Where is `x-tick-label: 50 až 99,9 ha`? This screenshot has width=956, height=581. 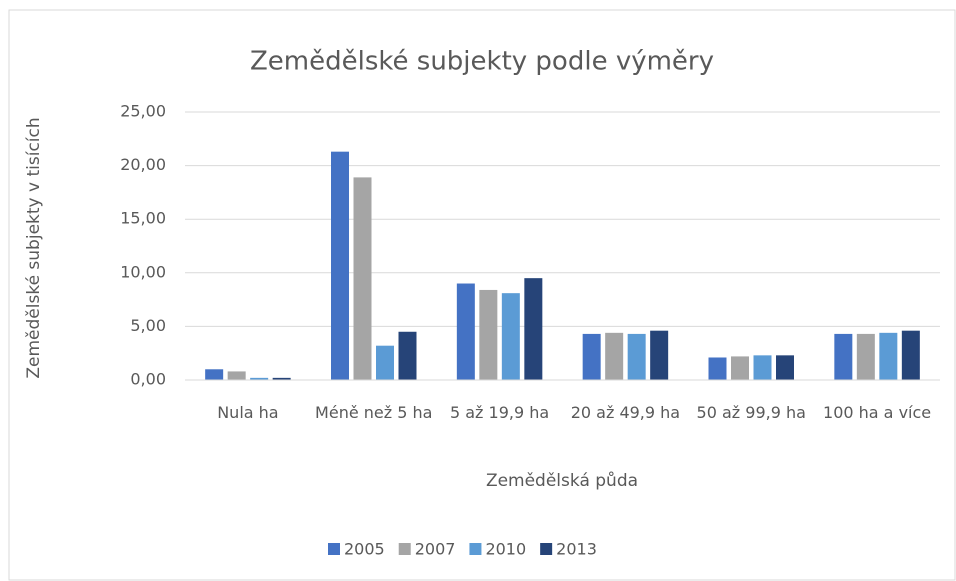
x-tick-label: 50 až 99,9 ha is located at coordinates (751, 412).